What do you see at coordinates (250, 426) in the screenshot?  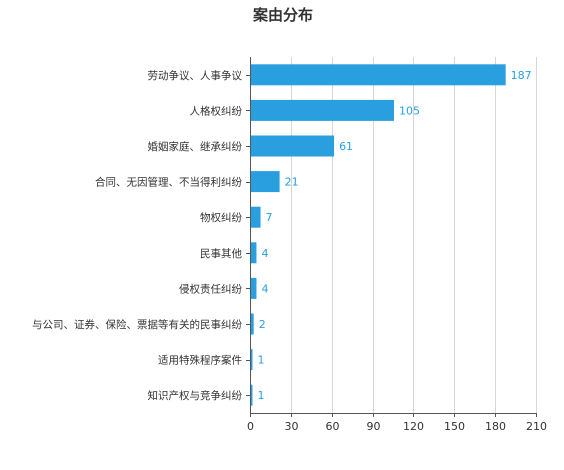 I see `x-tick-label: 0` at bounding box center [250, 426].